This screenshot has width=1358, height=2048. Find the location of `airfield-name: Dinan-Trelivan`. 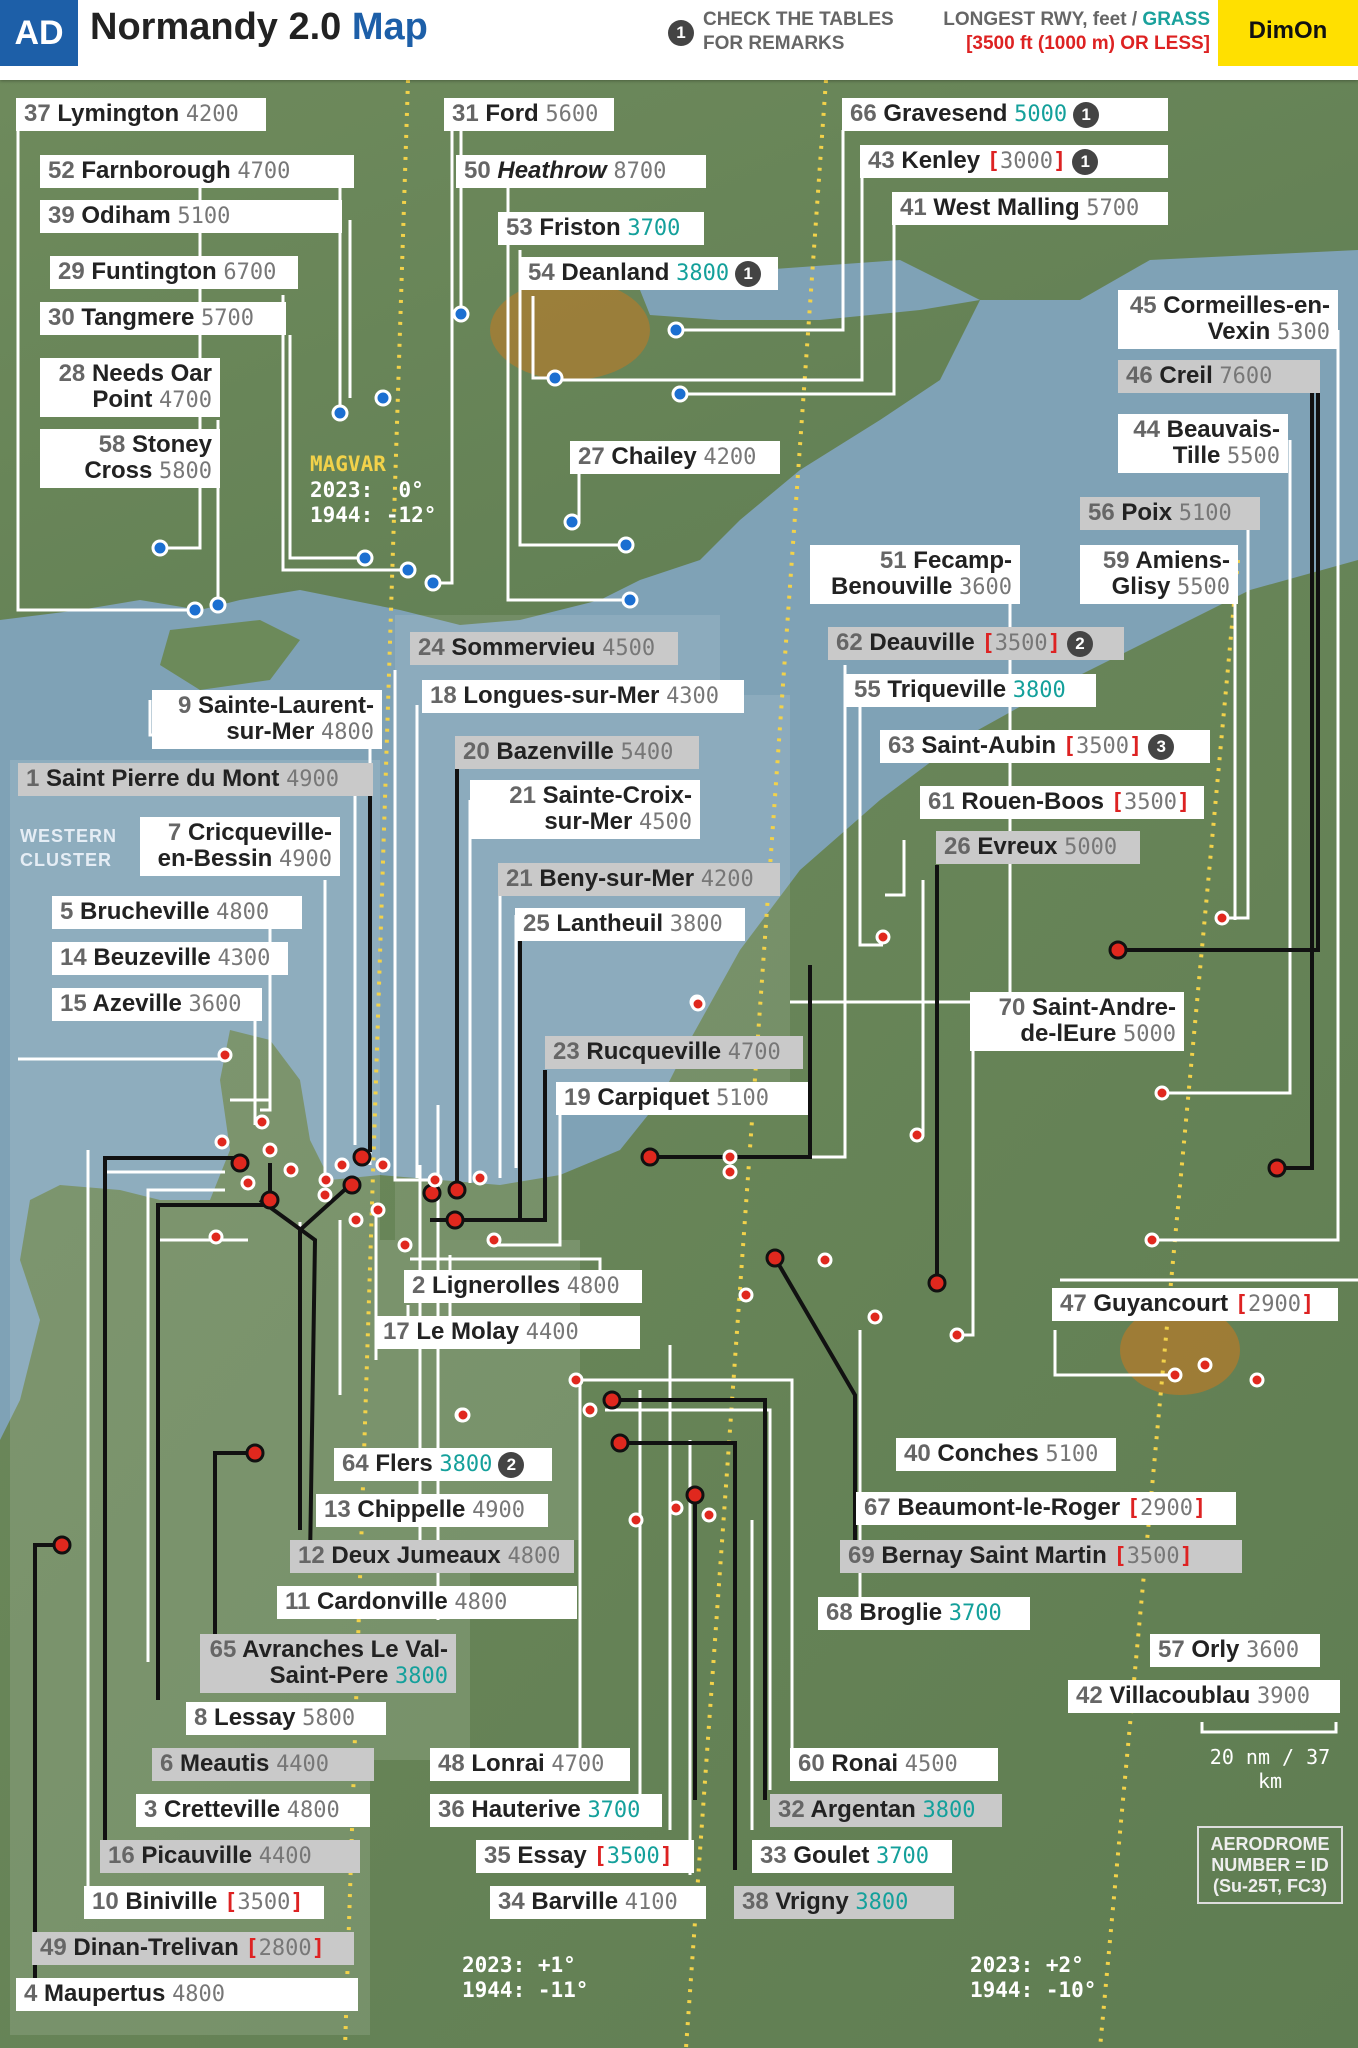

airfield-name: Dinan-Trelivan is located at coordinates (156, 1947).